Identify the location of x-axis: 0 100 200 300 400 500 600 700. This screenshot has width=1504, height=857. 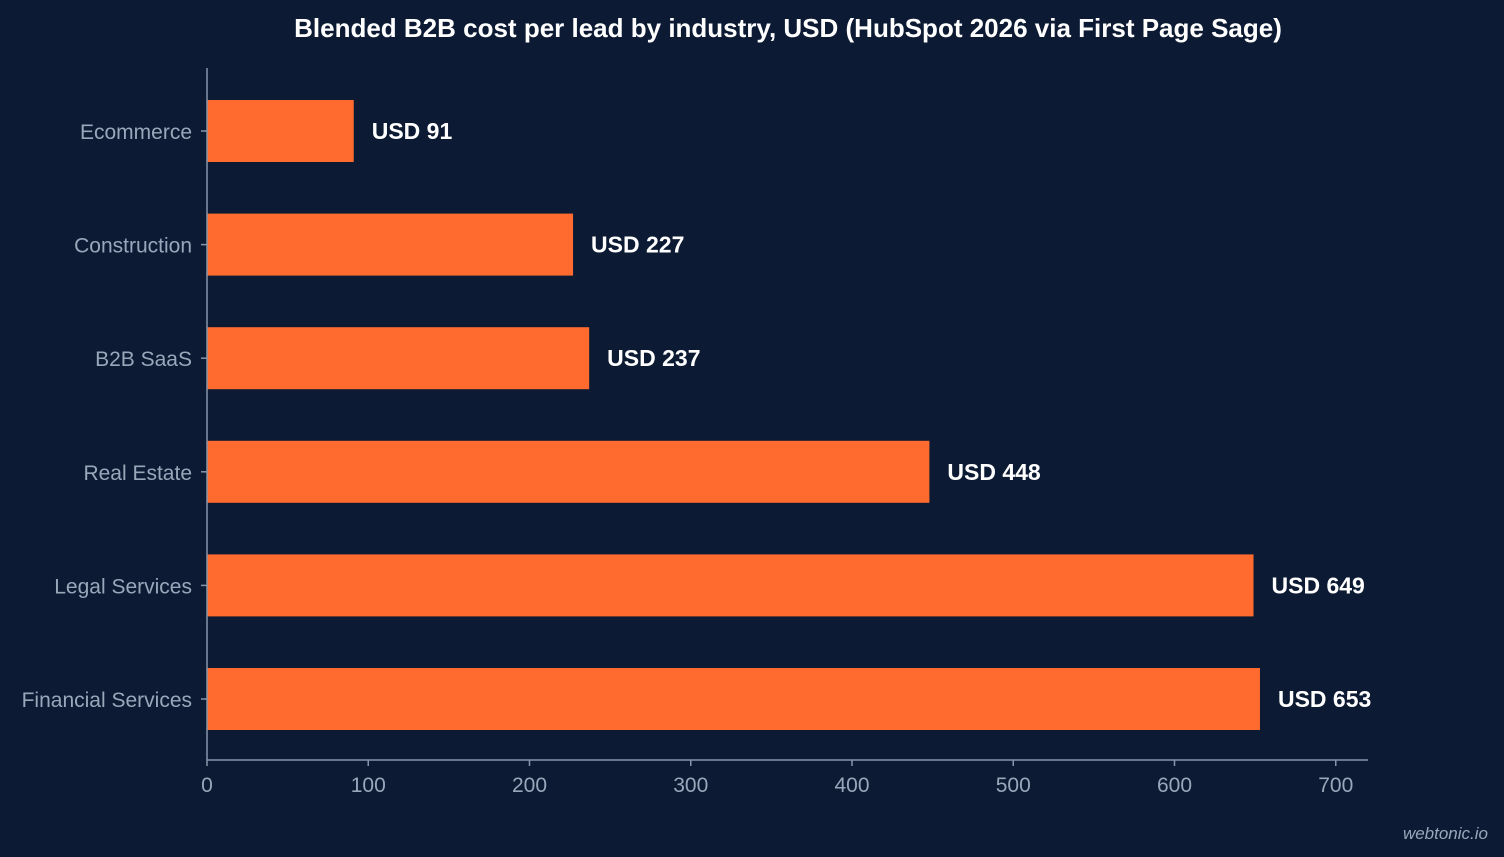
(784, 778).